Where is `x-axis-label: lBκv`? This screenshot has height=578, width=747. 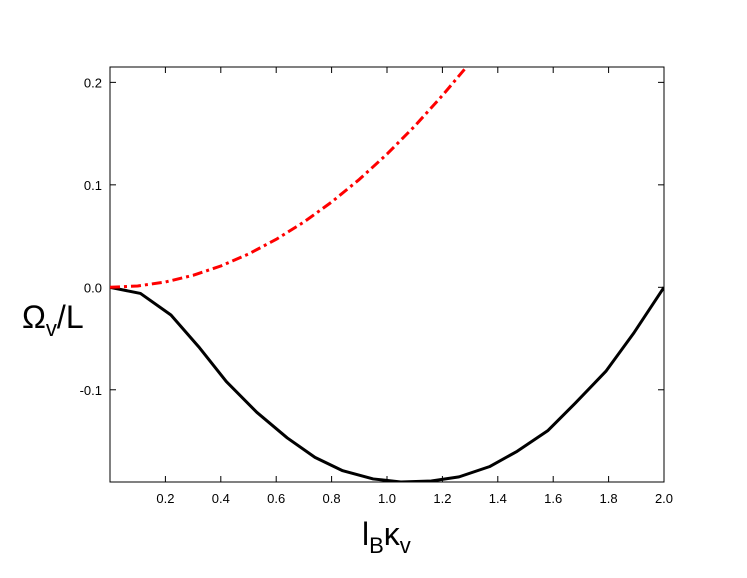 x-axis-label: lBκv is located at coordinates (386, 537).